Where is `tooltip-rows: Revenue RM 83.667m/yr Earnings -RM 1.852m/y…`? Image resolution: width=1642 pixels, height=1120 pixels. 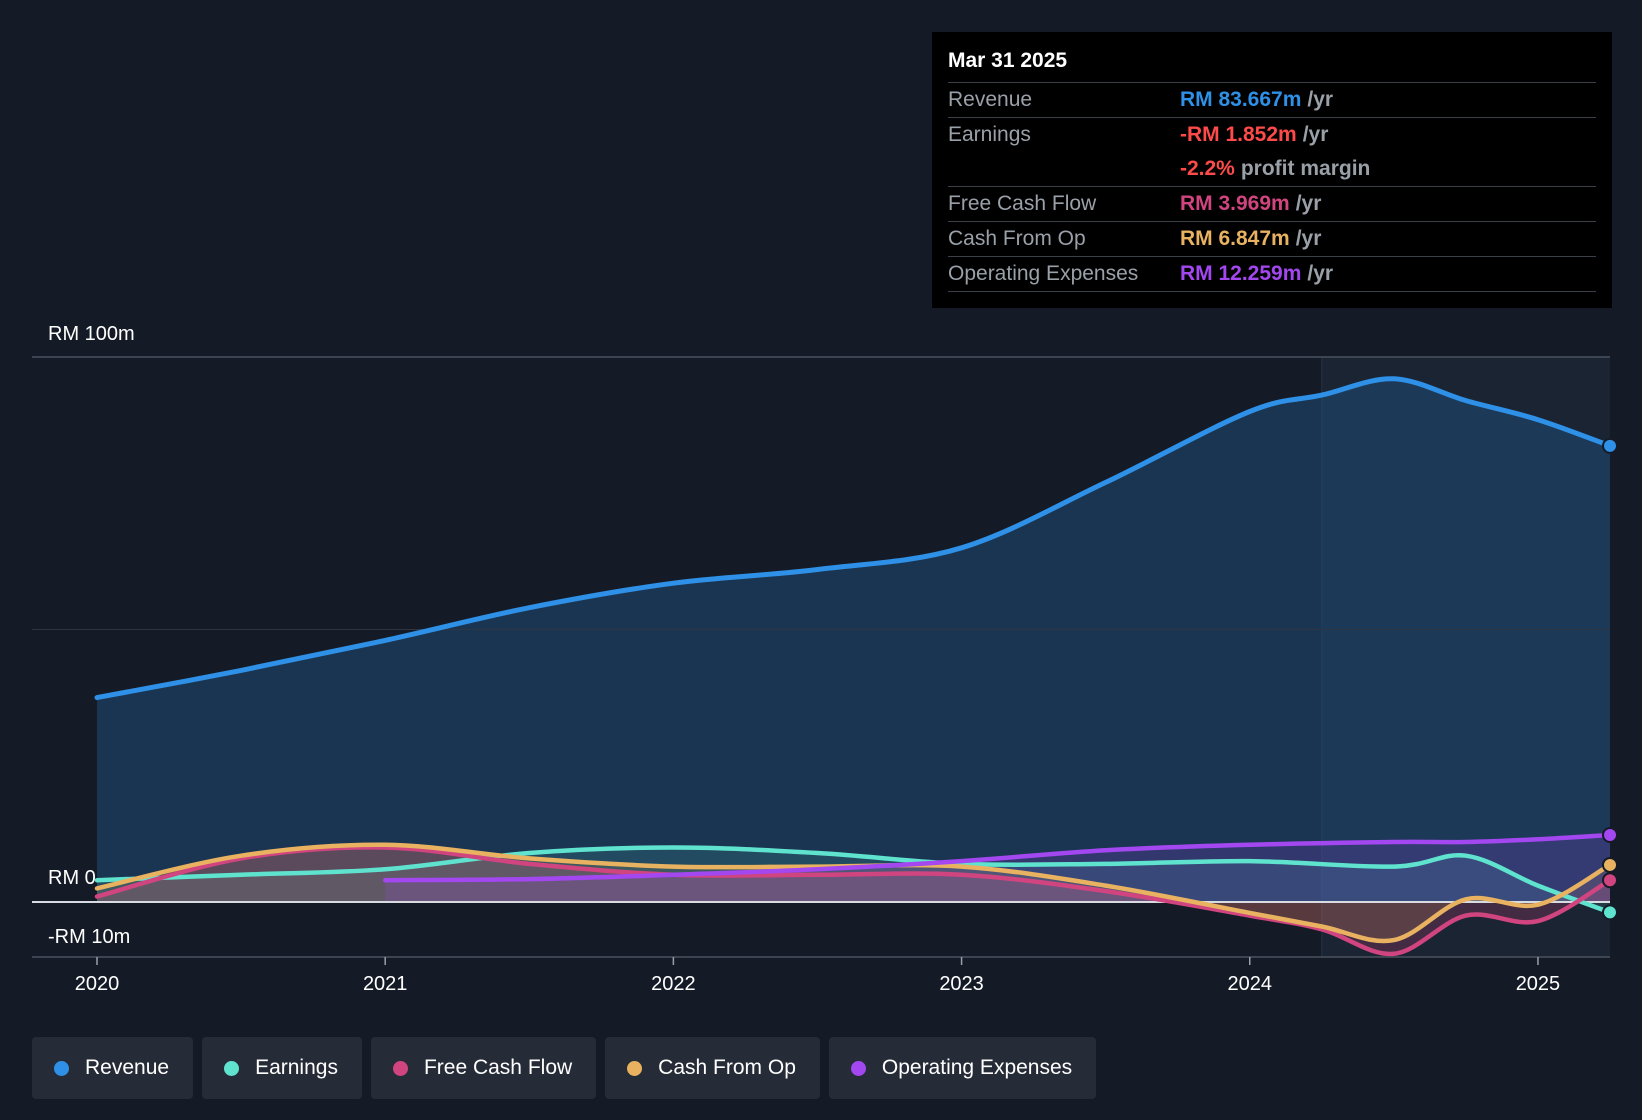
tooltip-rows: Revenue RM 83.667m/yr Earnings -RM 1.852m/y… is located at coordinates (1272, 187).